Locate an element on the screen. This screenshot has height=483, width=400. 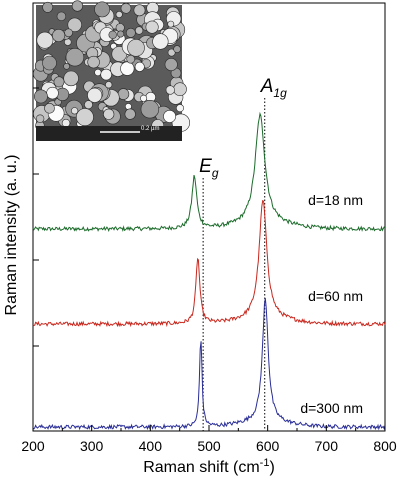
sem-inset: 0.2 µm is located at coordinates (111, 70).